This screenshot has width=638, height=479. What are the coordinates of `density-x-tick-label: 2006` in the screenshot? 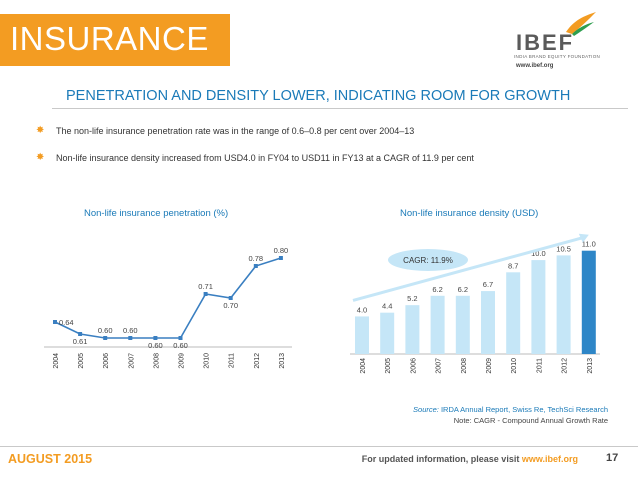 It's located at (413, 366).